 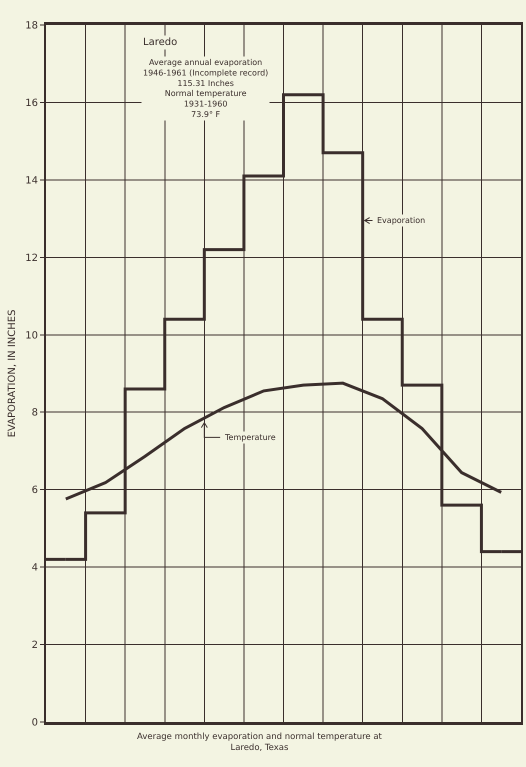 I want to click on y-tick-label: 4, so click(x=35, y=568).